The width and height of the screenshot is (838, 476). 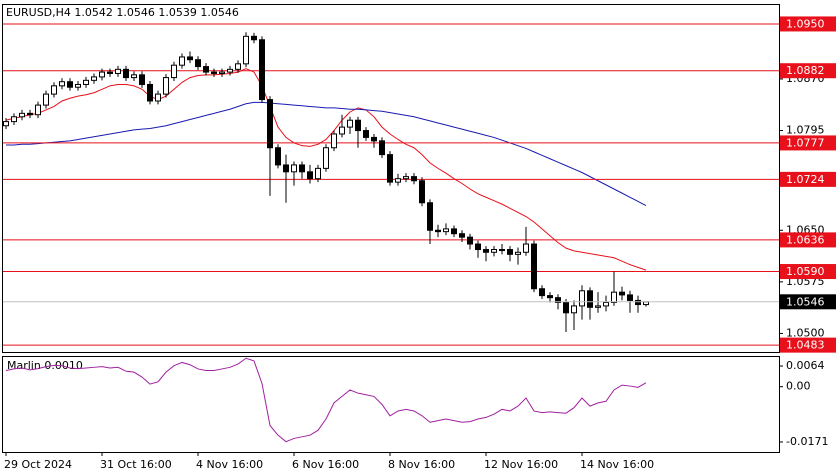 I want to click on x-tick-label: 8 Nov 16:00, so click(x=421, y=464).